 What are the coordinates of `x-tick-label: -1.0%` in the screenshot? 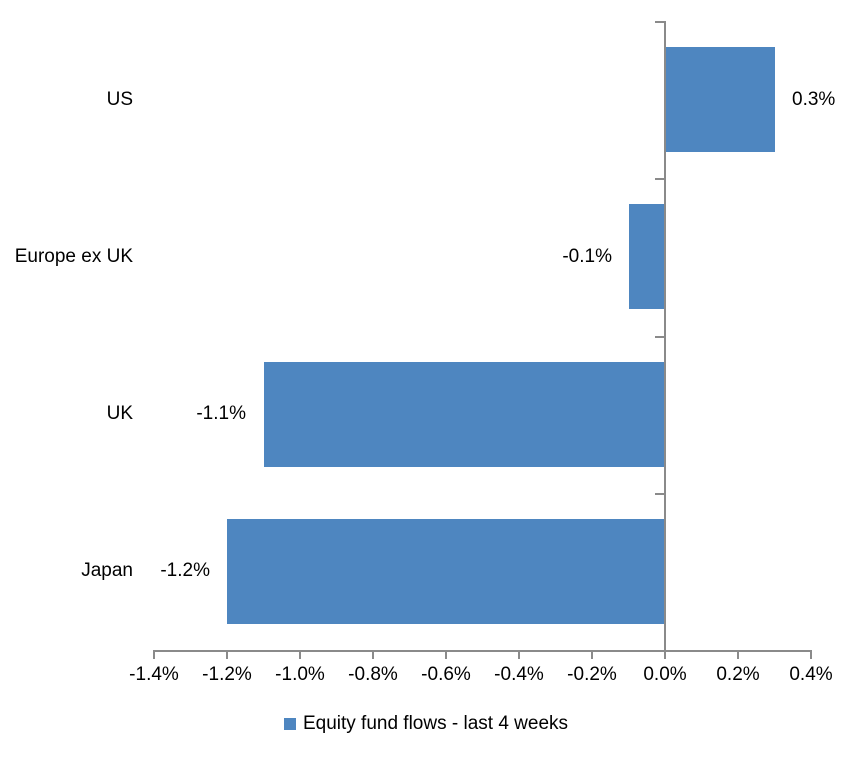 It's located at (300, 674).